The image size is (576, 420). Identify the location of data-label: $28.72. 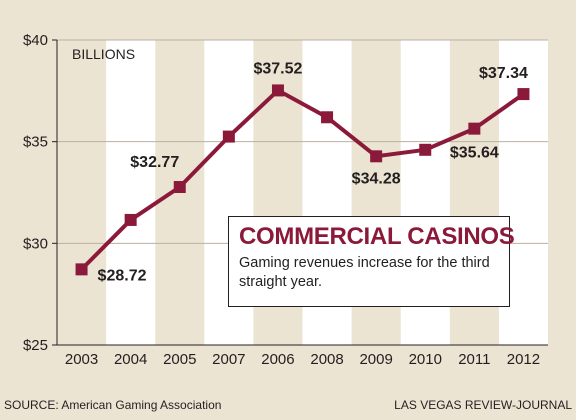
(122, 275).